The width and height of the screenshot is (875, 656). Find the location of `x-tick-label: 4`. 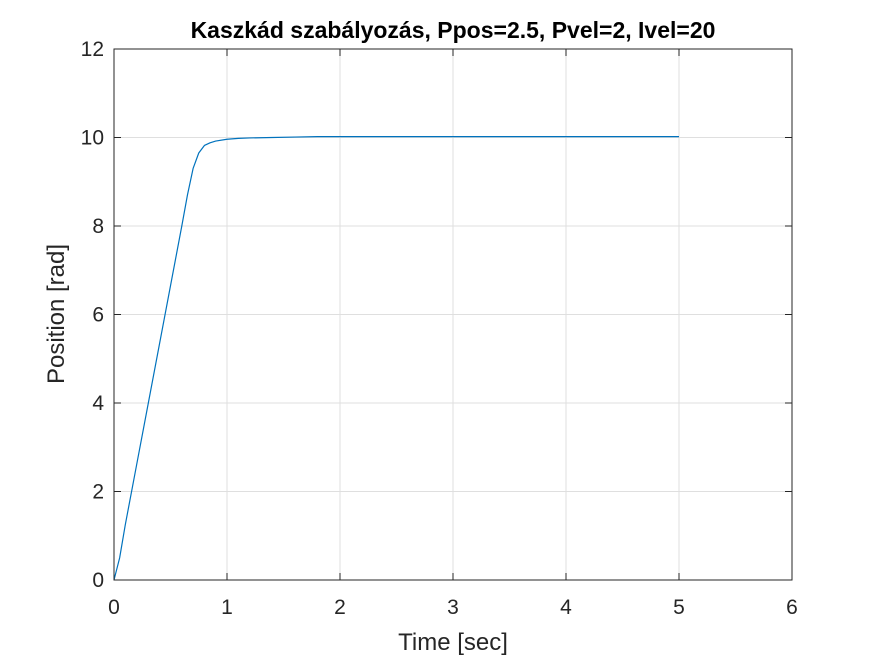

x-tick-label: 4 is located at coordinates (566, 607).